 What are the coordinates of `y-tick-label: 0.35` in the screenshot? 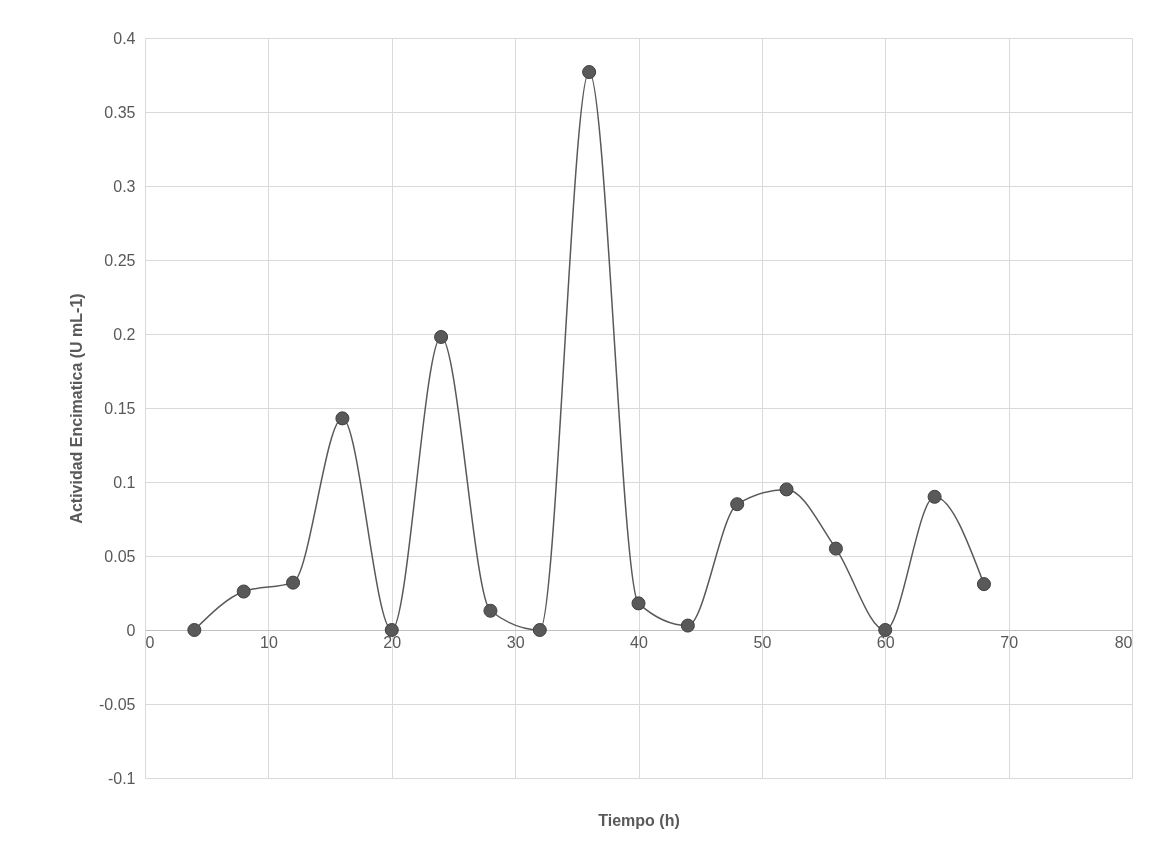 It's located at (120, 112).